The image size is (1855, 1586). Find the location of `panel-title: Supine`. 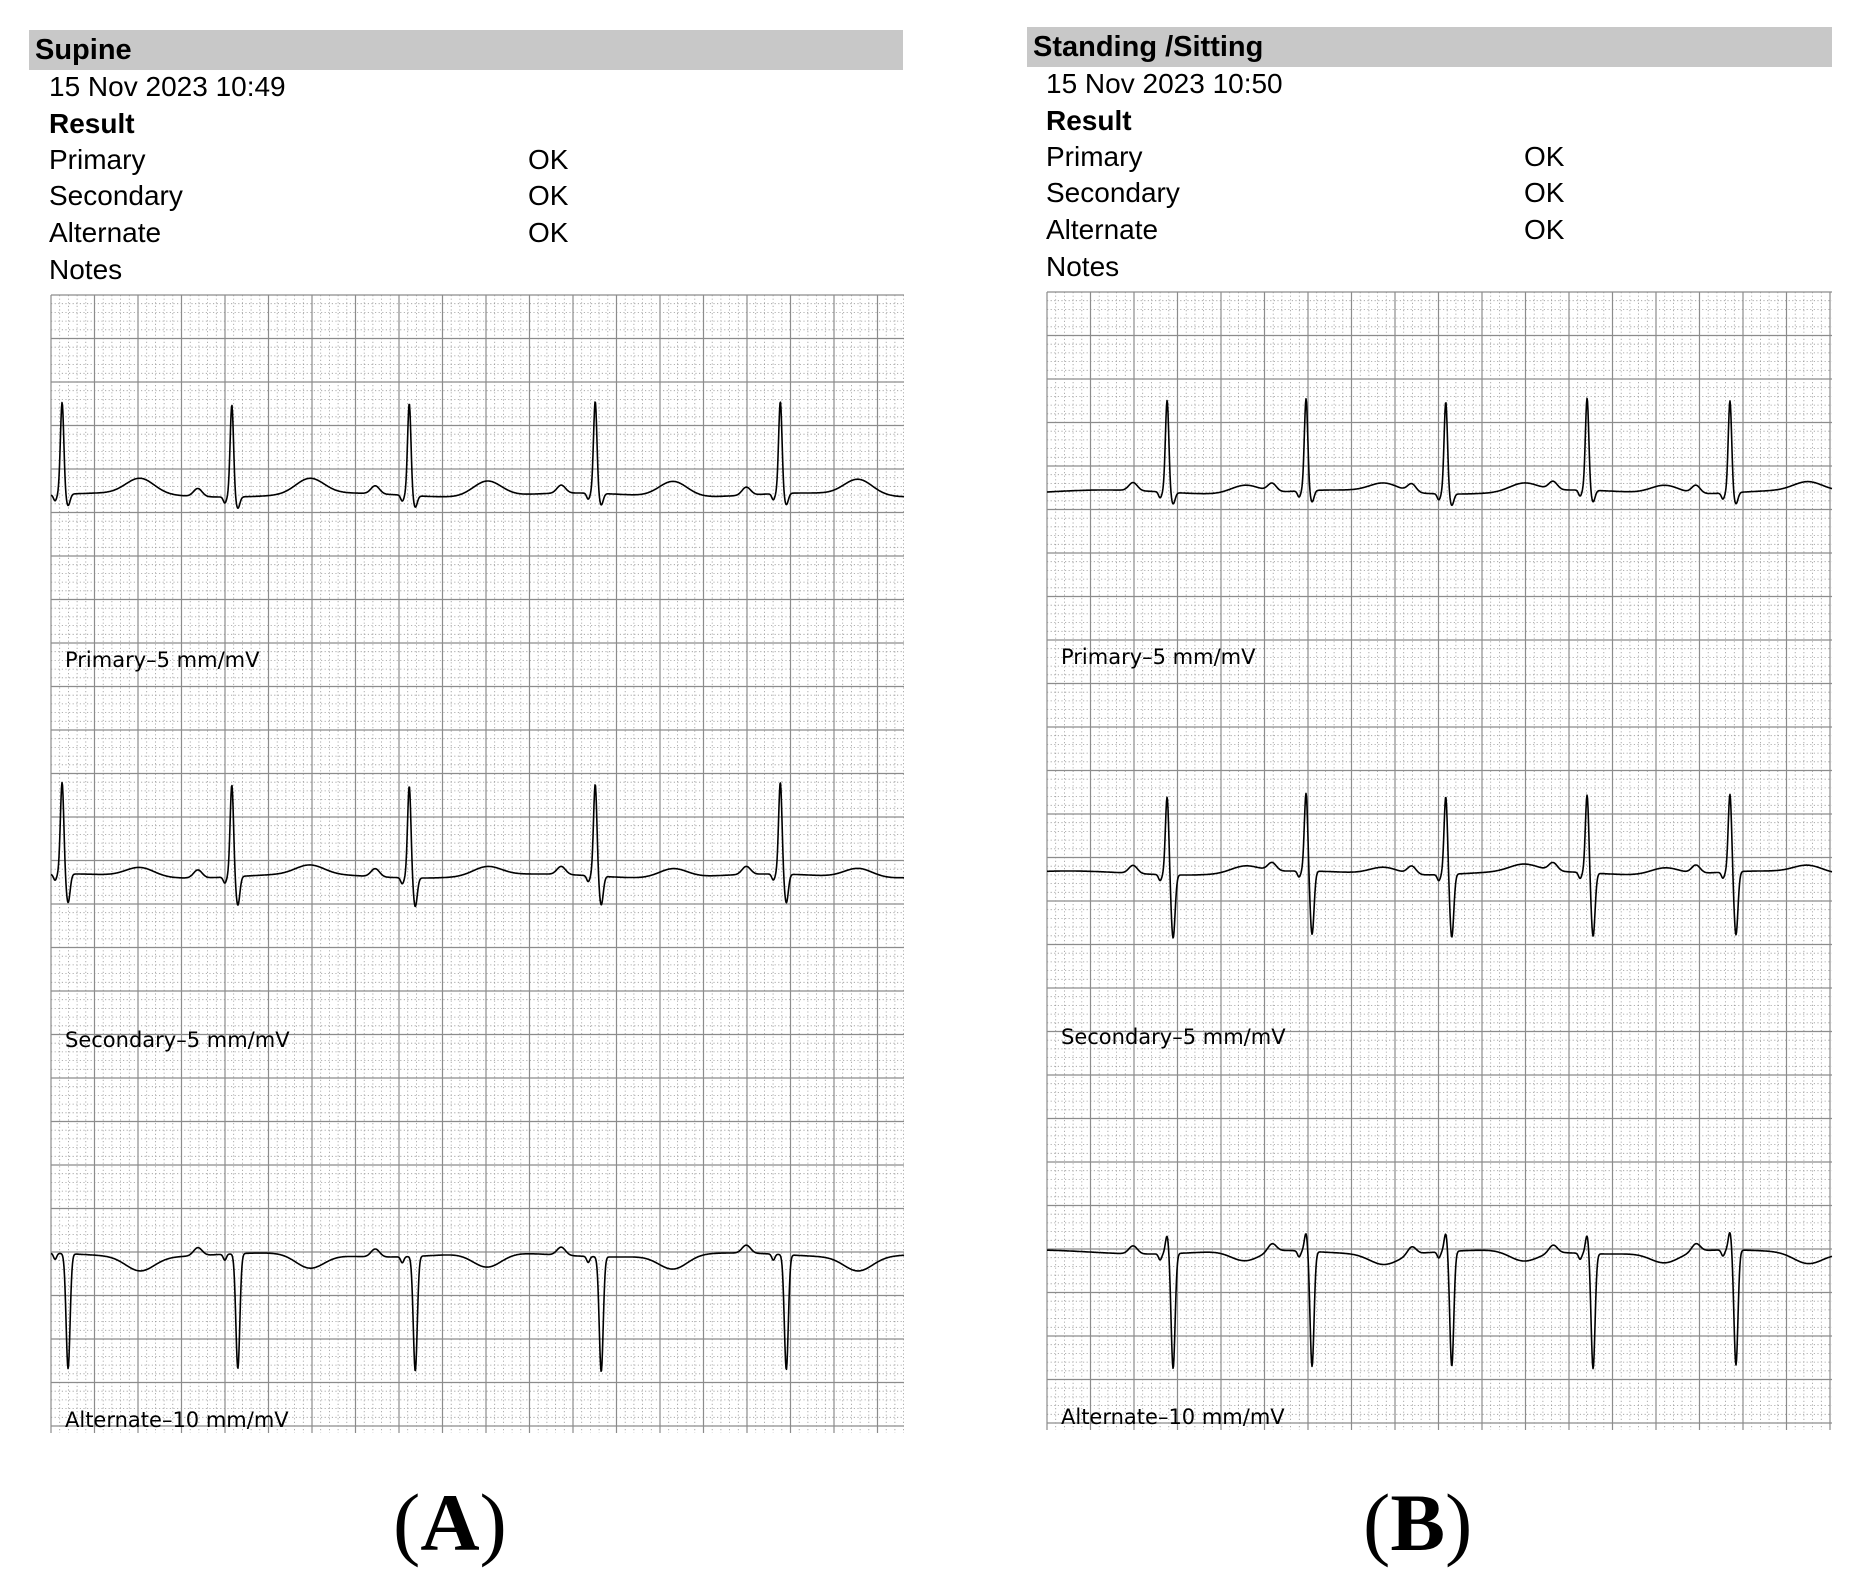

panel-title: Supine is located at coordinates (466, 50).